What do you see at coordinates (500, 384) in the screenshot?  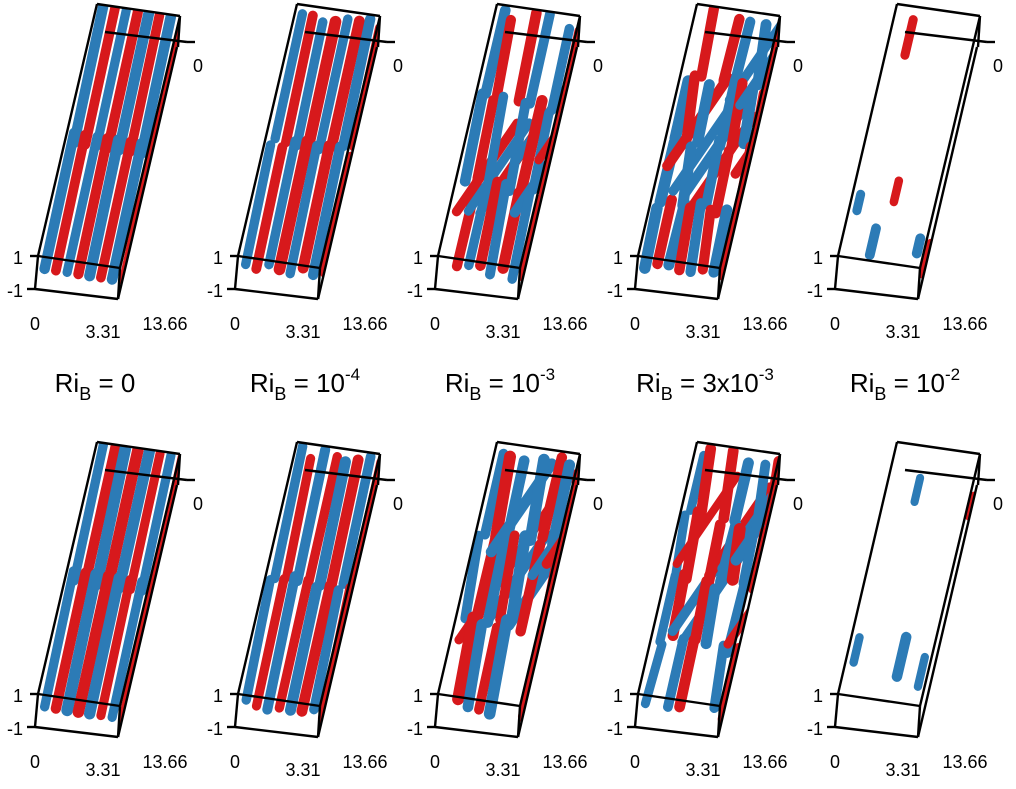 I see `ri-label-3: RiB = 10-3` at bounding box center [500, 384].